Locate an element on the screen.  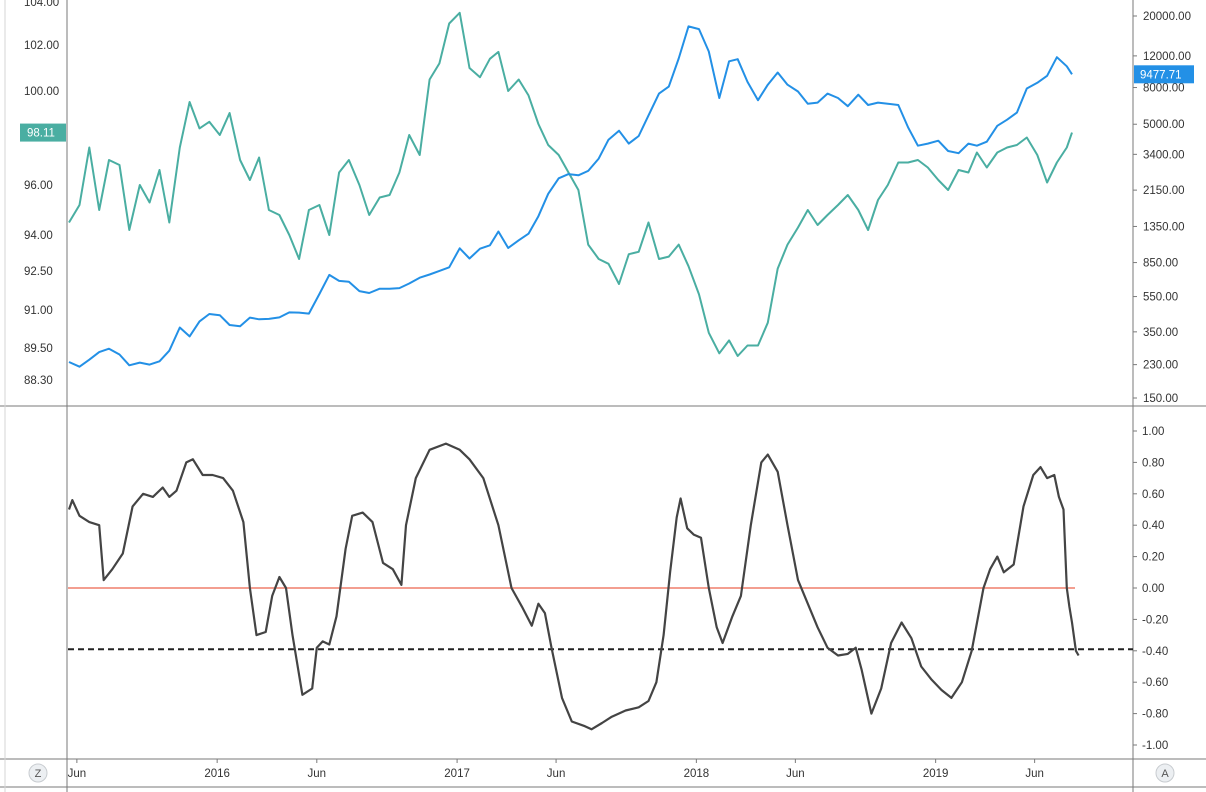
indicator-axis-tick-label: 0.80 is located at coordinates (1153, 463).